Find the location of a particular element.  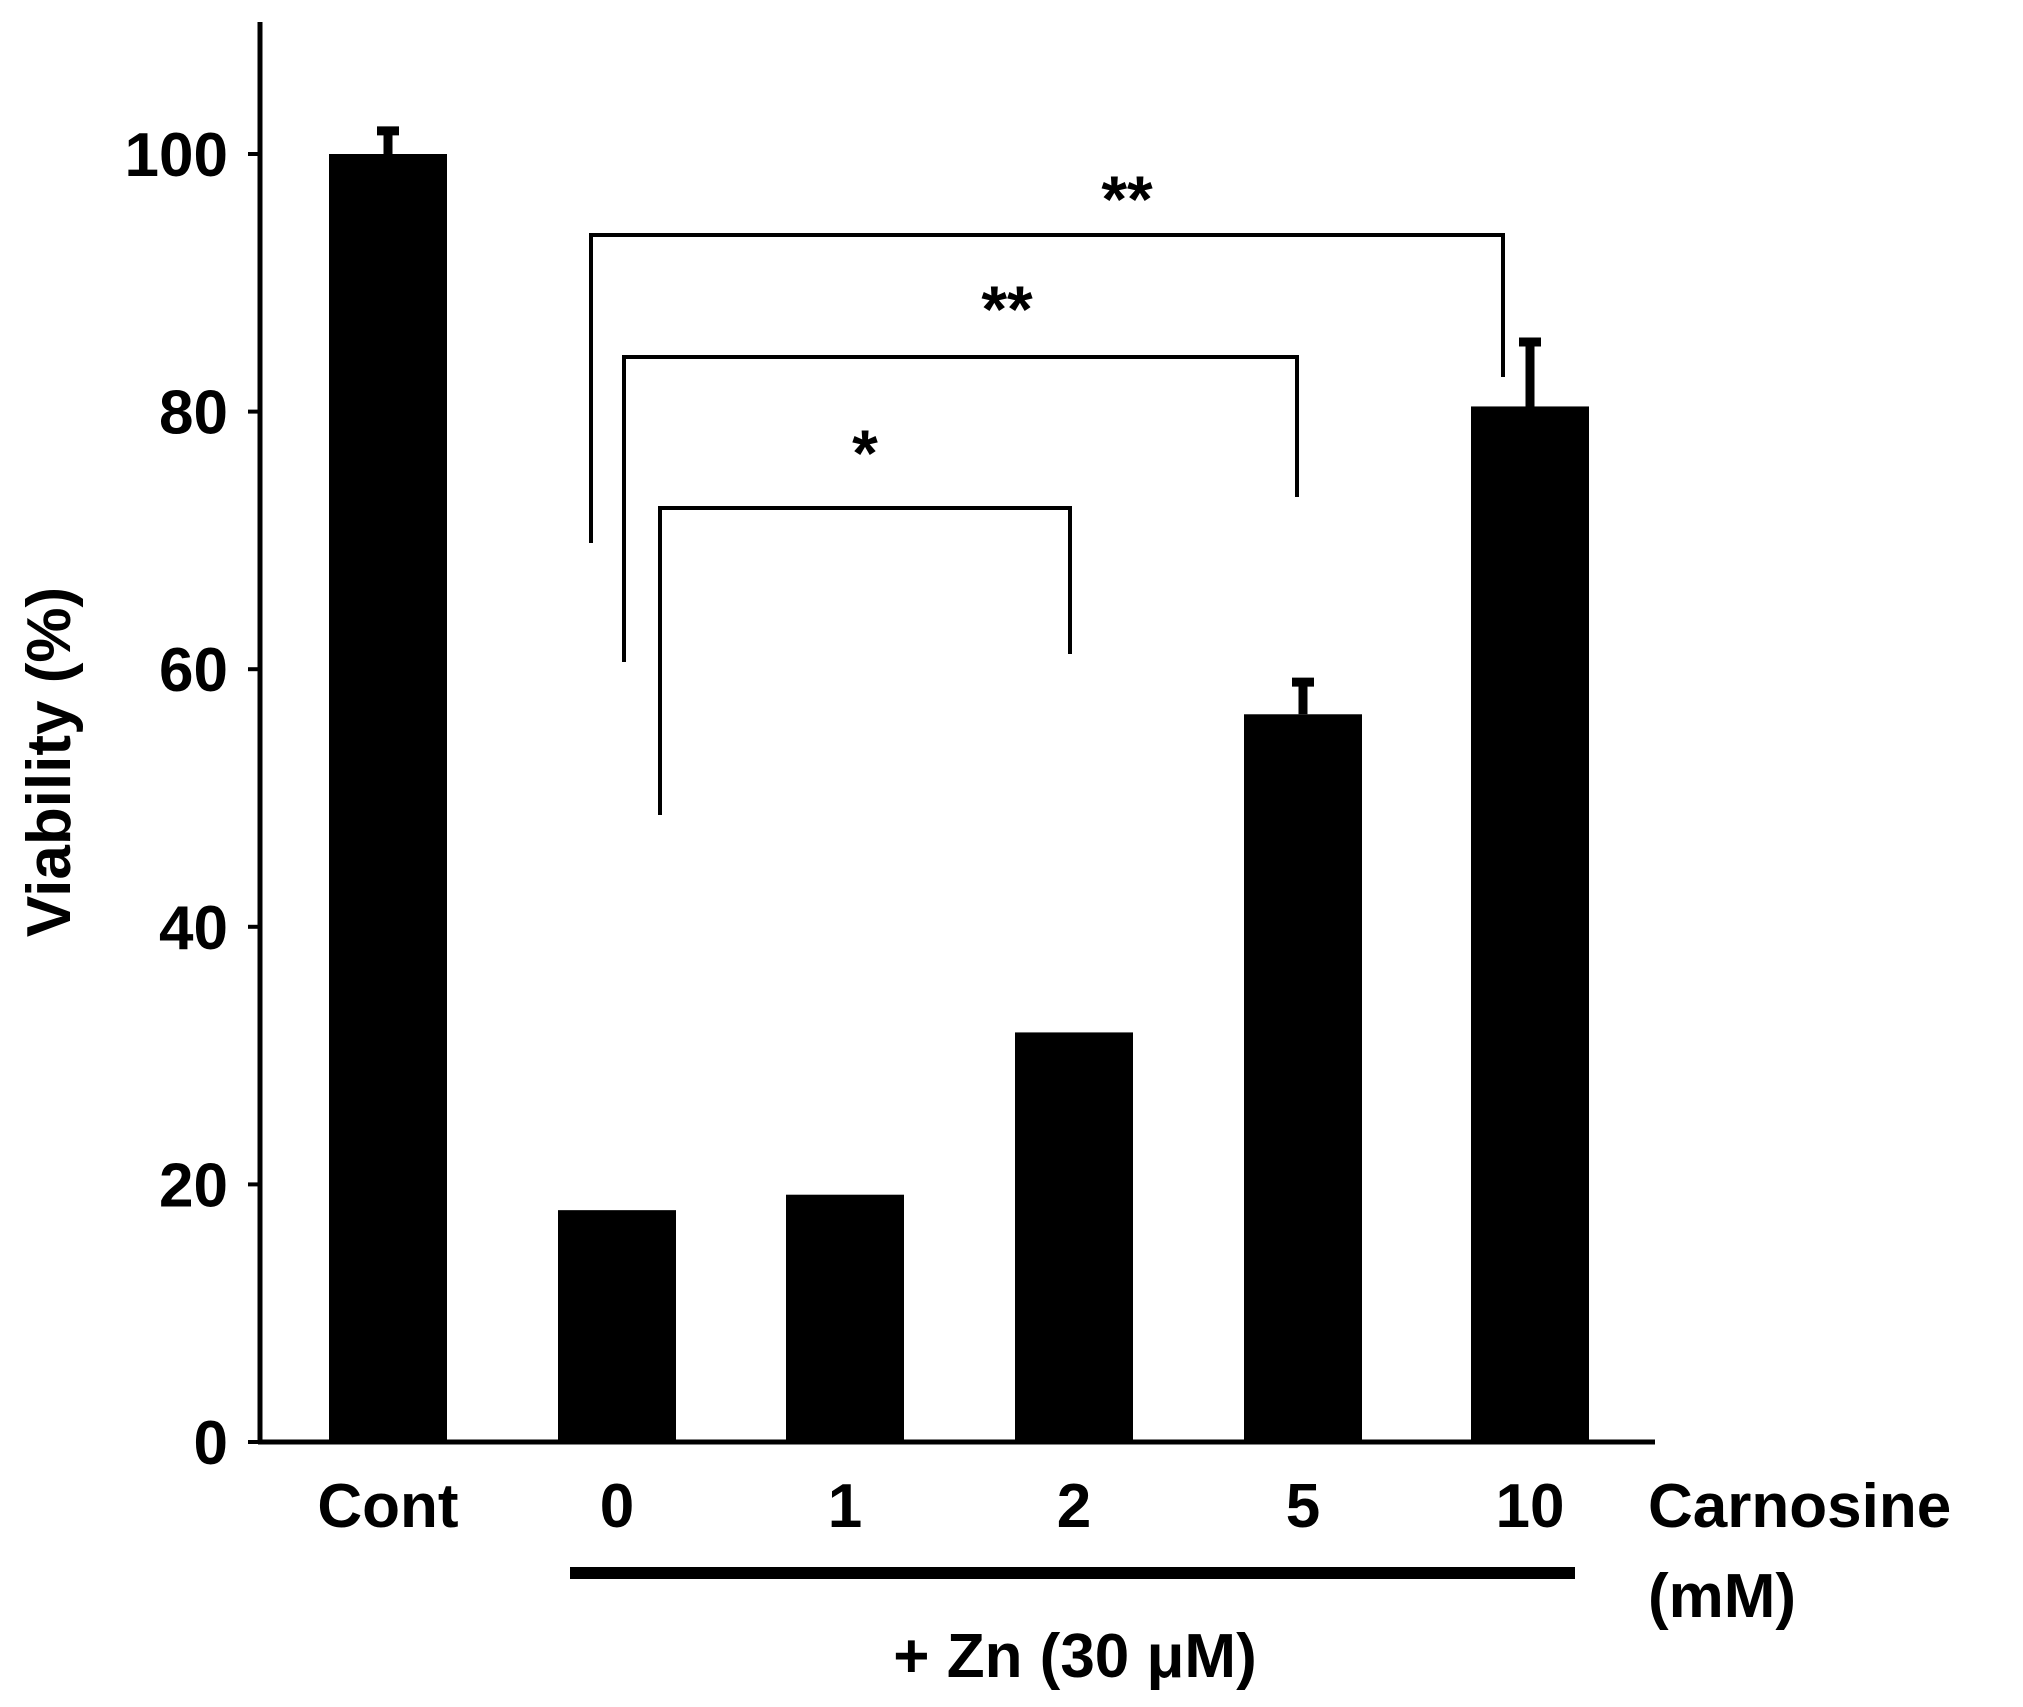

x-tick-label-0: Cont is located at coordinates (387, 1506).